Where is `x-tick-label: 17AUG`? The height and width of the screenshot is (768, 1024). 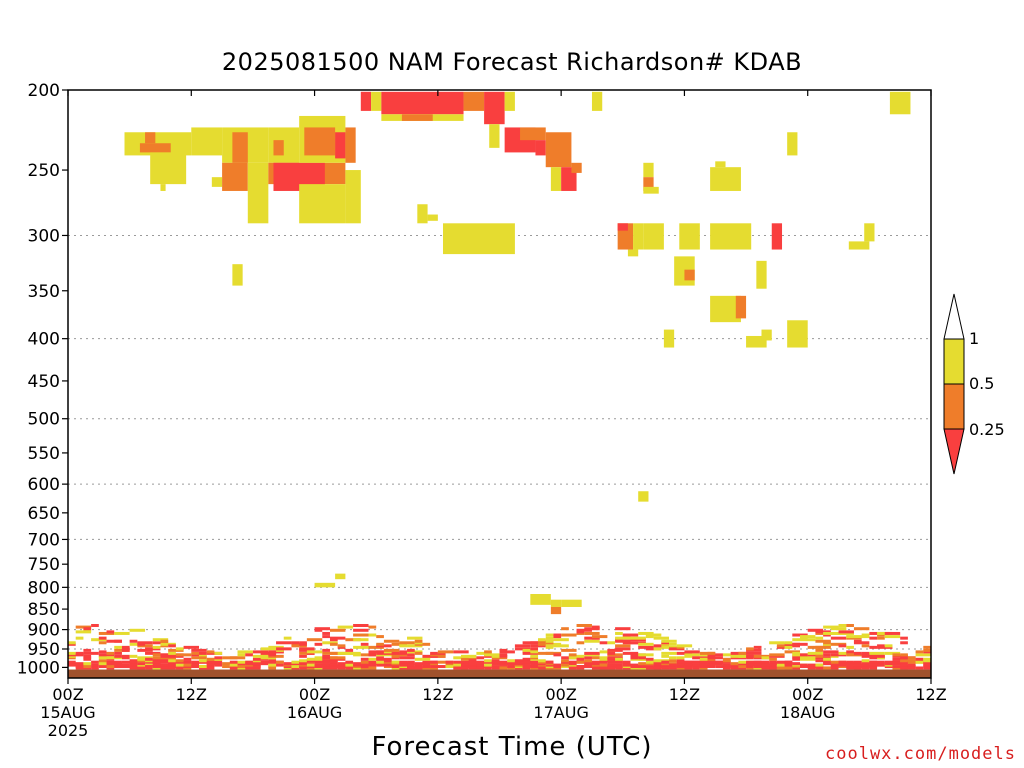 x-tick-label: 17AUG is located at coordinates (560, 712).